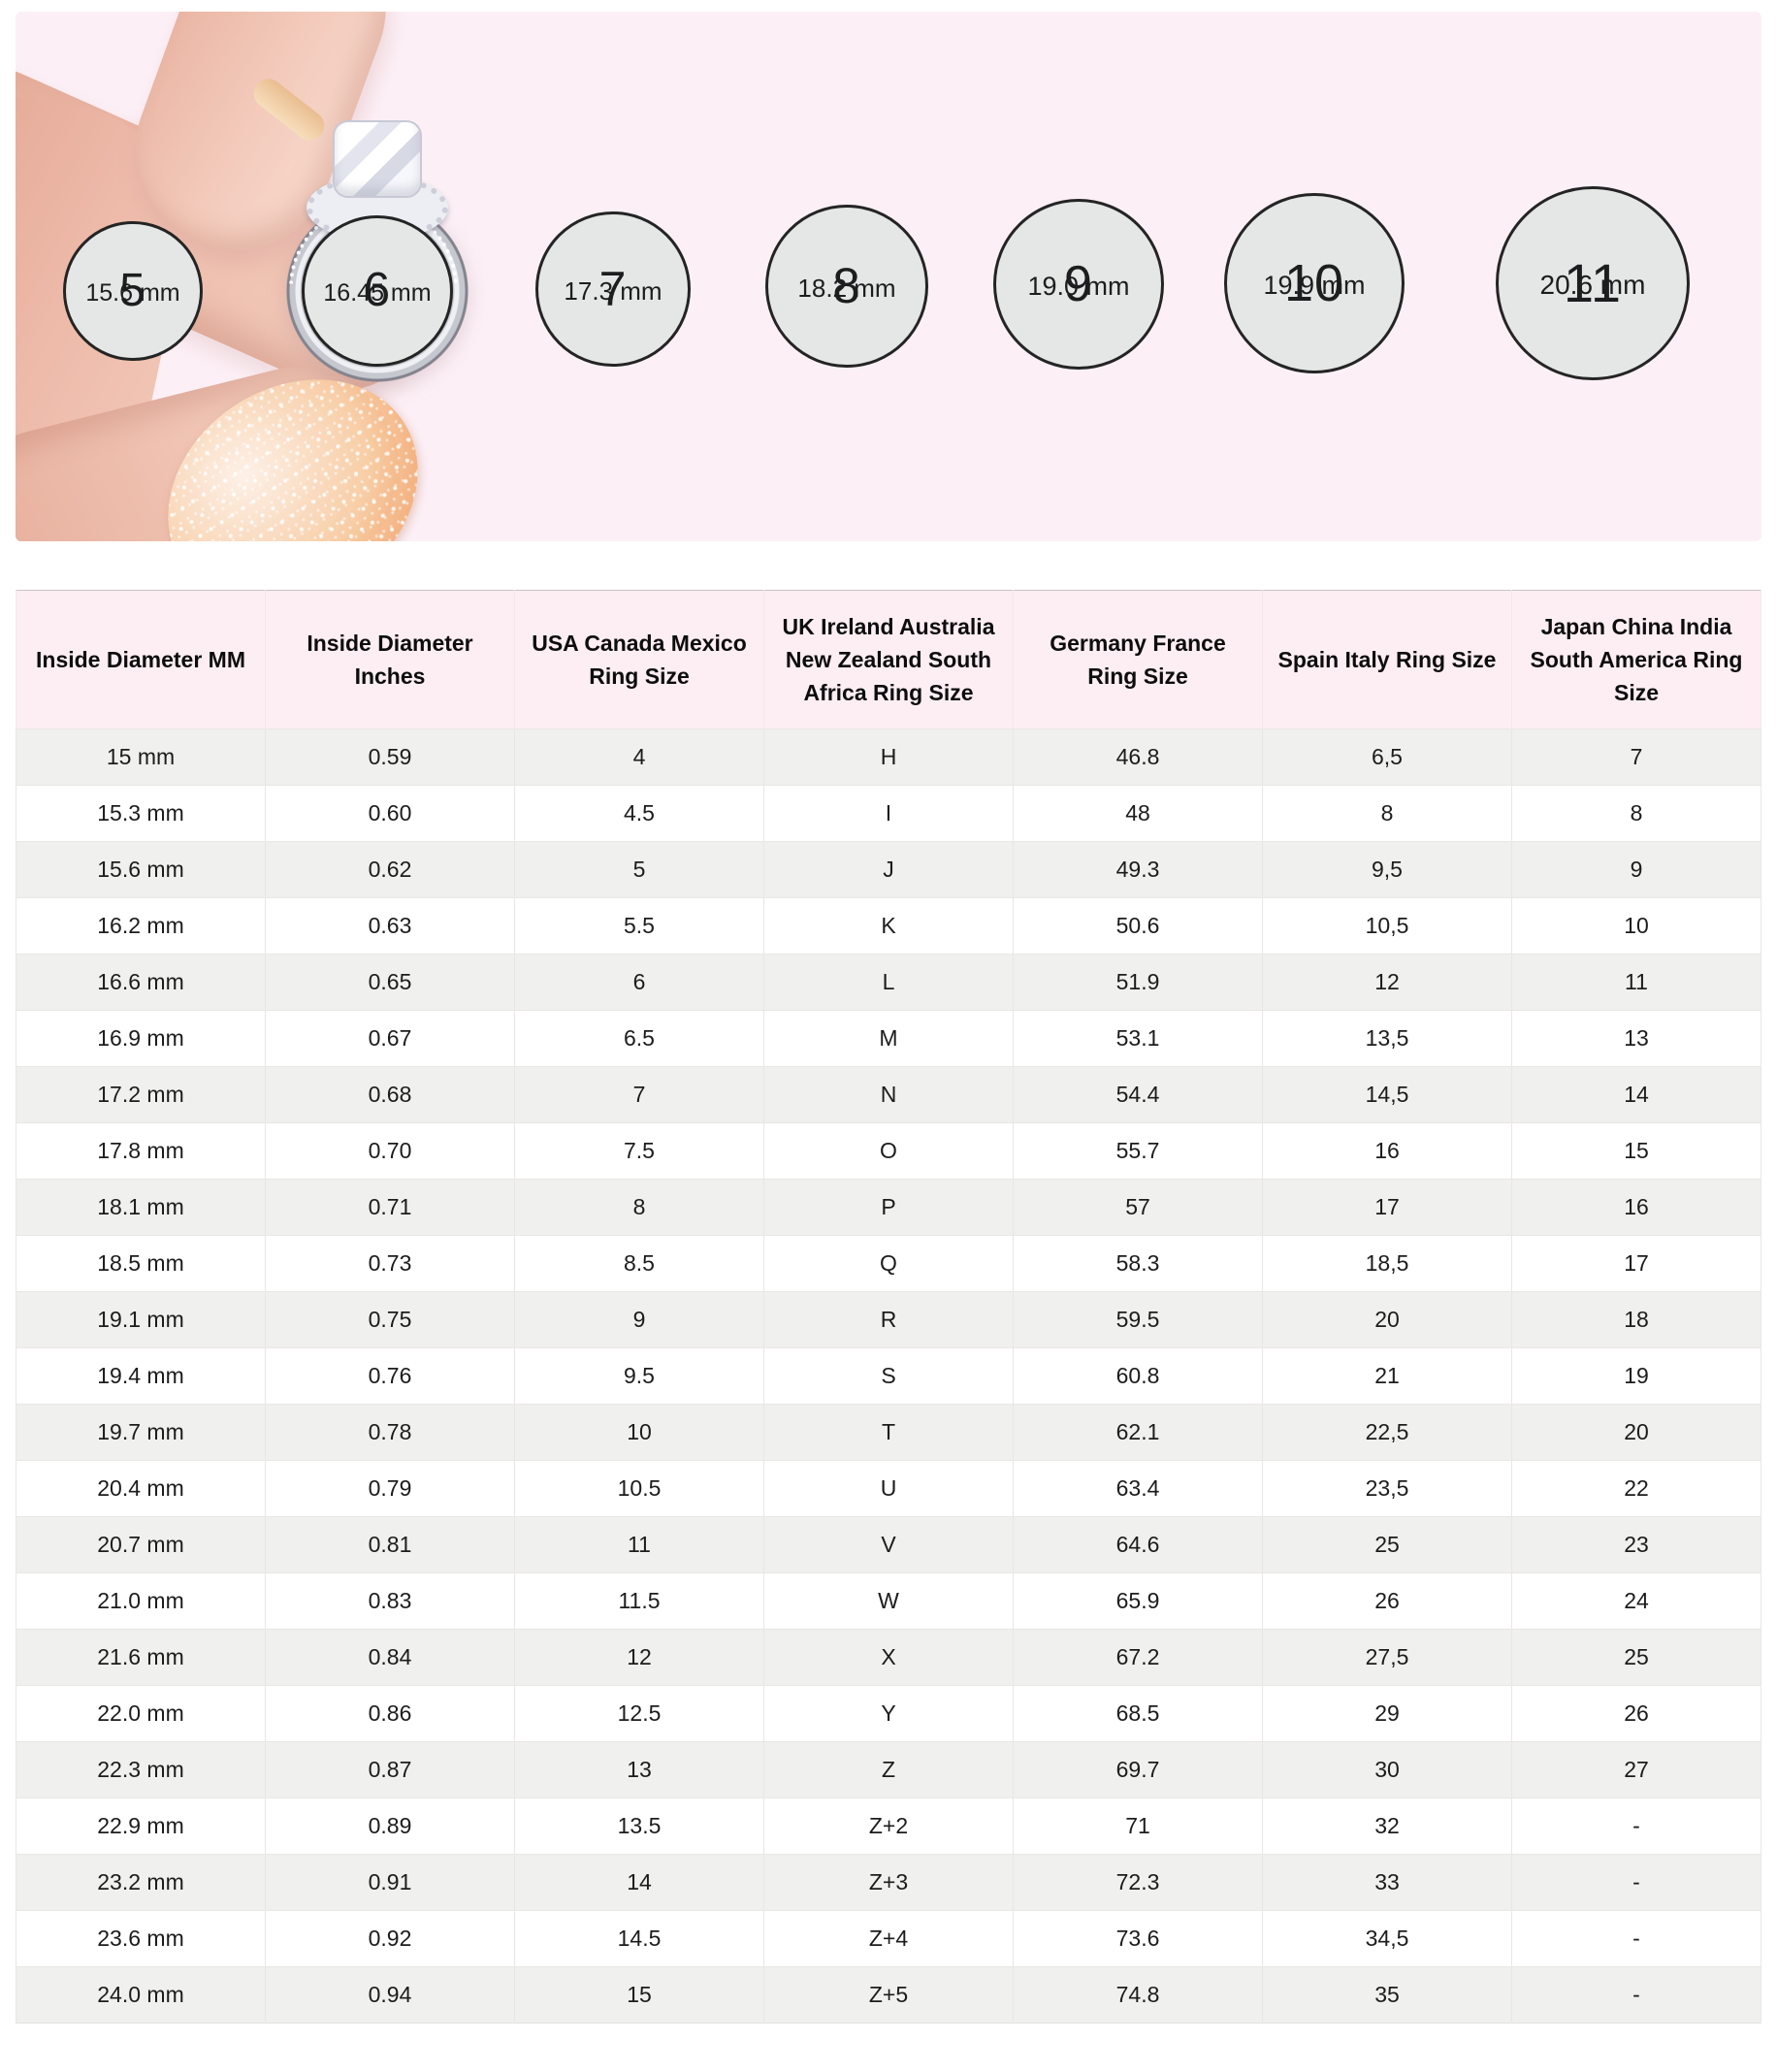 This screenshot has height=2072, width=1777. I want to click on table-cell: 23.2 mm, so click(141, 1882).